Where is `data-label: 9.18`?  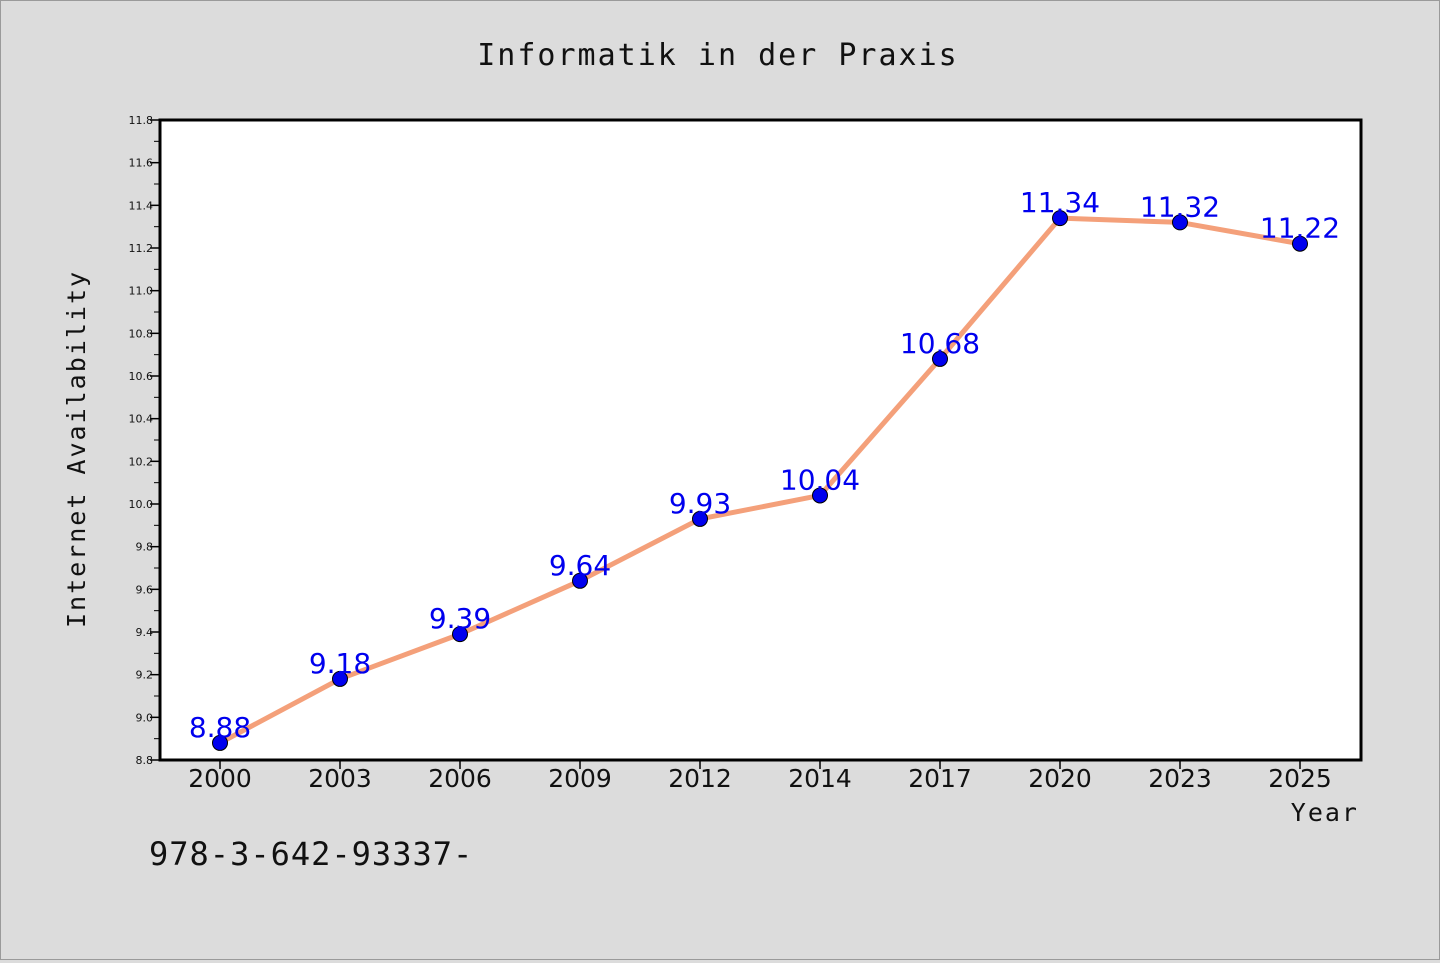
data-label: 9.18 is located at coordinates (340, 663).